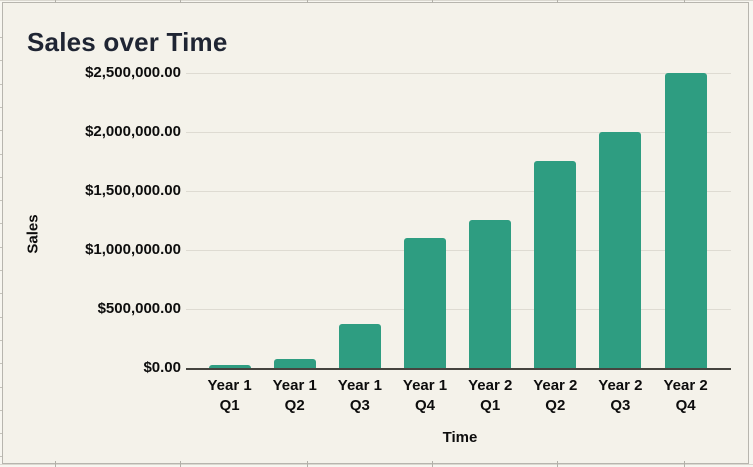 This screenshot has height=467, width=753. I want to click on x-tick-label: Year 1 Q2, so click(294, 395).